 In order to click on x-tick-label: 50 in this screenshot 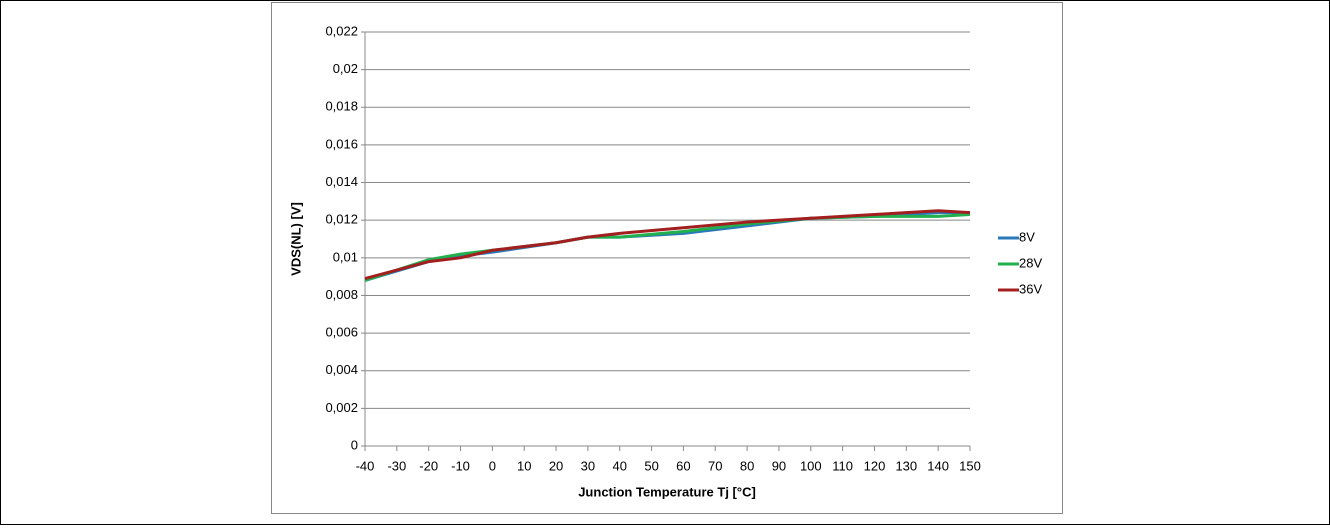, I will do `click(651, 465)`.